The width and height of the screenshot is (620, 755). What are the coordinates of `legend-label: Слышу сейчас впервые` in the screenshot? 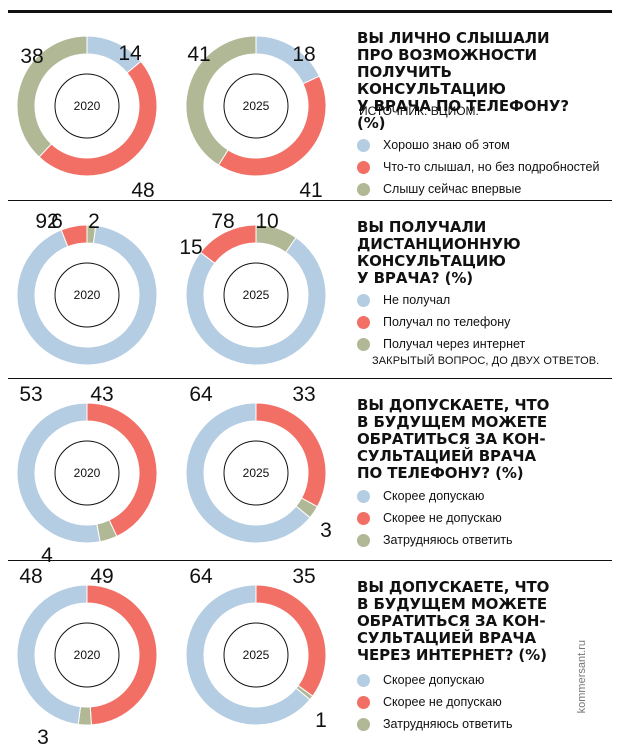 It's located at (452, 189).